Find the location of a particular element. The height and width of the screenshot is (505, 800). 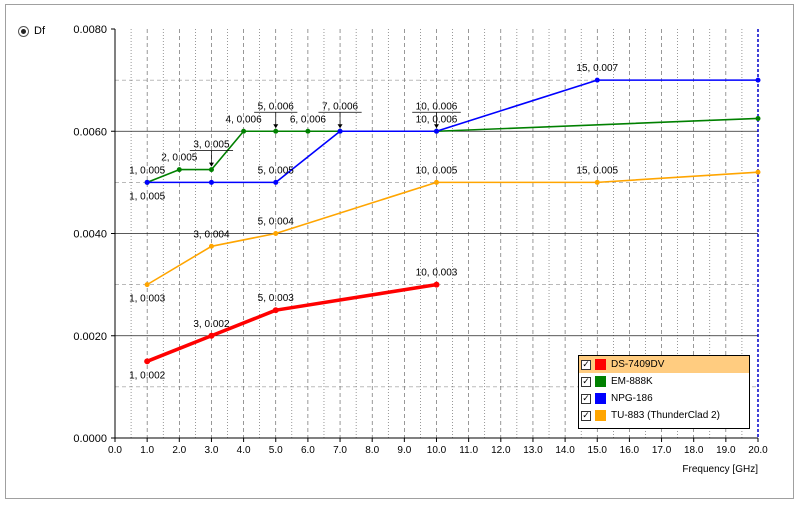

data-label: 5, 0.003 is located at coordinates (276, 298).